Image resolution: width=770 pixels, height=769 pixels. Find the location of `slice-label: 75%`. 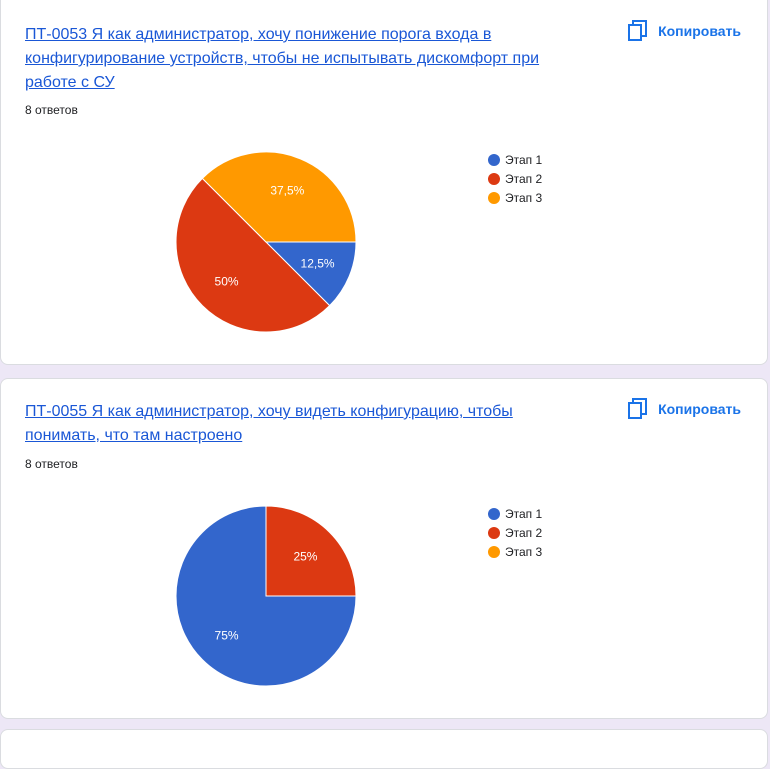

slice-label: 75% is located at coordinates (227, 635).